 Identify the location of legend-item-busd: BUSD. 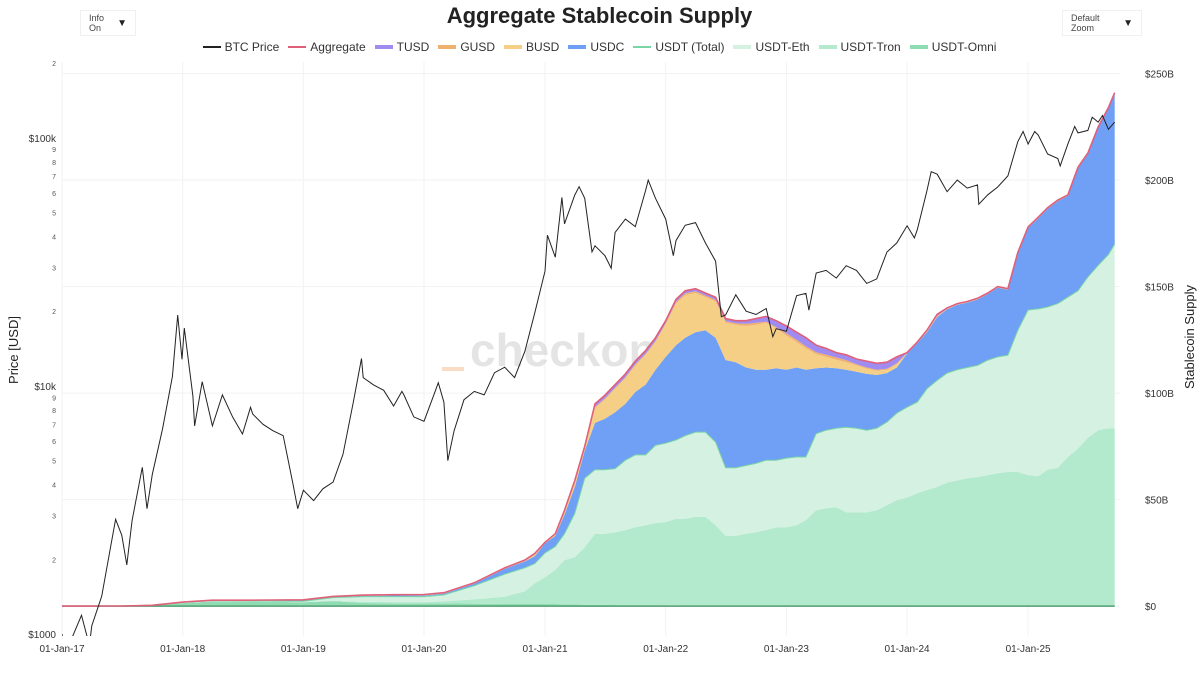
(531, 47).